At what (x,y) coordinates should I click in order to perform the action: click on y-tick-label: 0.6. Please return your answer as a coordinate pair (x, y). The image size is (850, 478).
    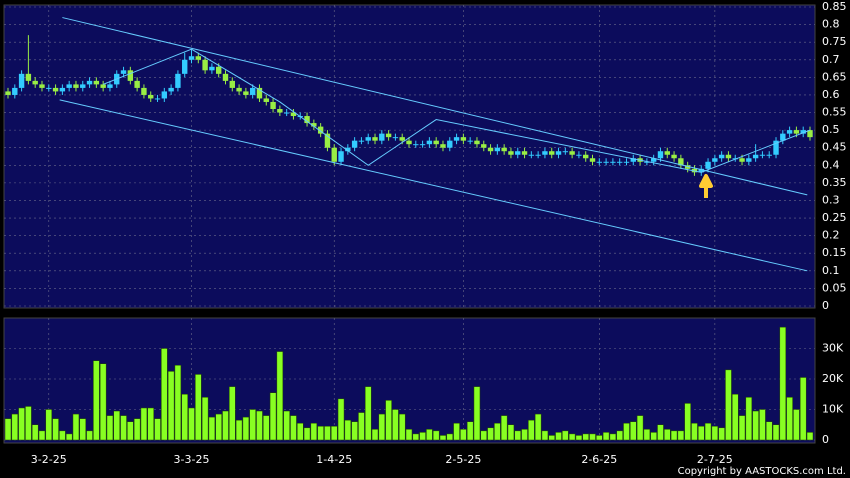
    Looking at the image, I should click on (831, 94).